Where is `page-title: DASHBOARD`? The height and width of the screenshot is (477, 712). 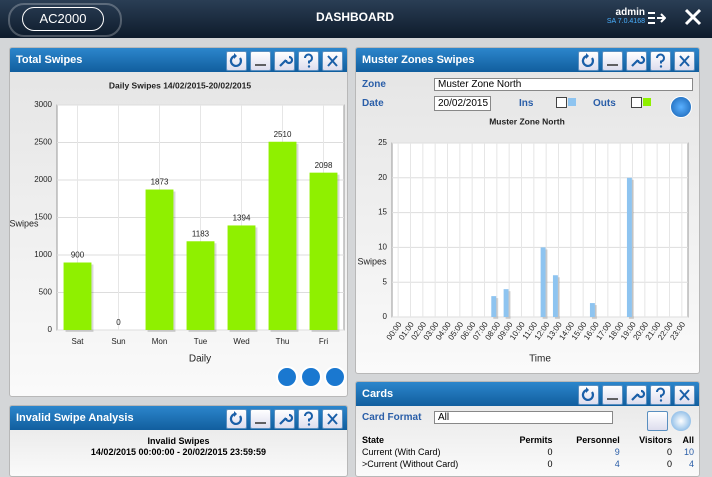 page-title: DASHBOARD is located at coordinates (355, 17).